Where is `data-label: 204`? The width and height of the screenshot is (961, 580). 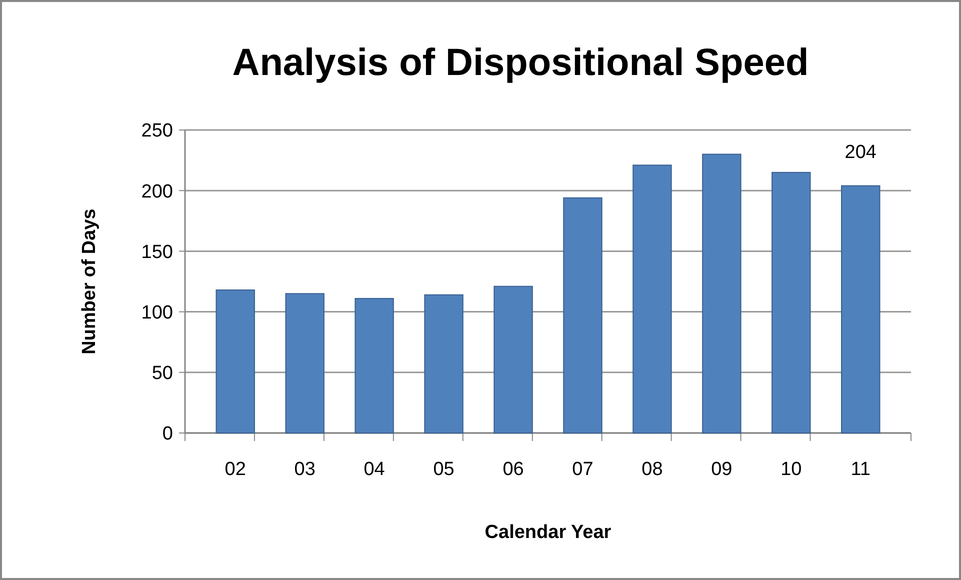 data-label: 204 is located at coordinates (860, 152).